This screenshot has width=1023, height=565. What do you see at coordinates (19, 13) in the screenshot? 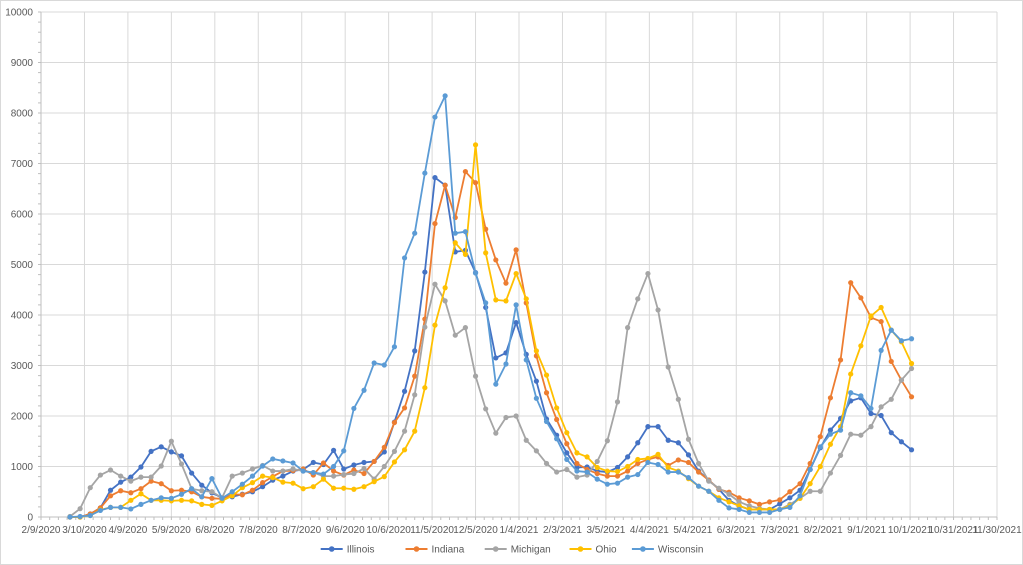
I see `y-tick-label: 10000` at bounding box center [19, 13].